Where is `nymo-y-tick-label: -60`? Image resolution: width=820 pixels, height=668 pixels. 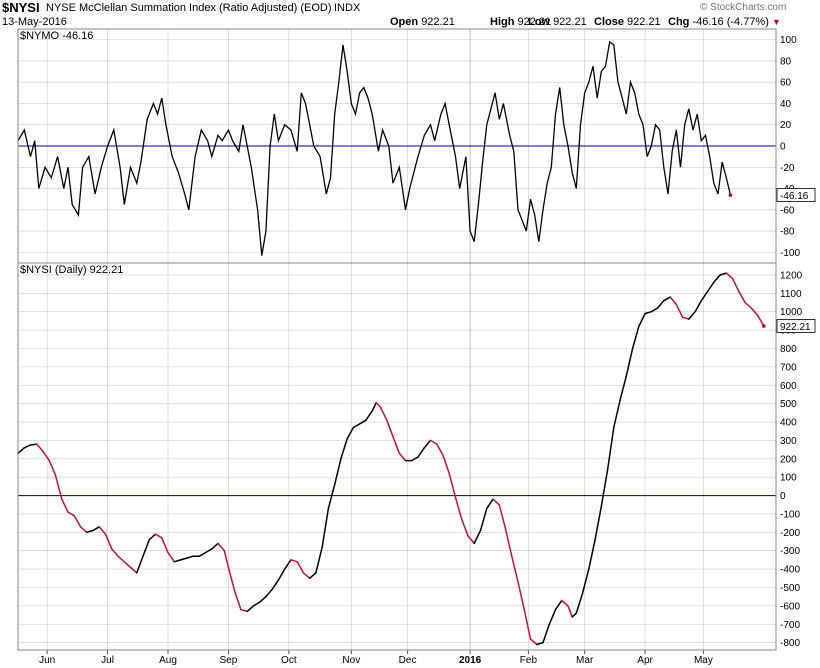
nymo-y-tick-label: -60 is located at coordinates (787, 210).